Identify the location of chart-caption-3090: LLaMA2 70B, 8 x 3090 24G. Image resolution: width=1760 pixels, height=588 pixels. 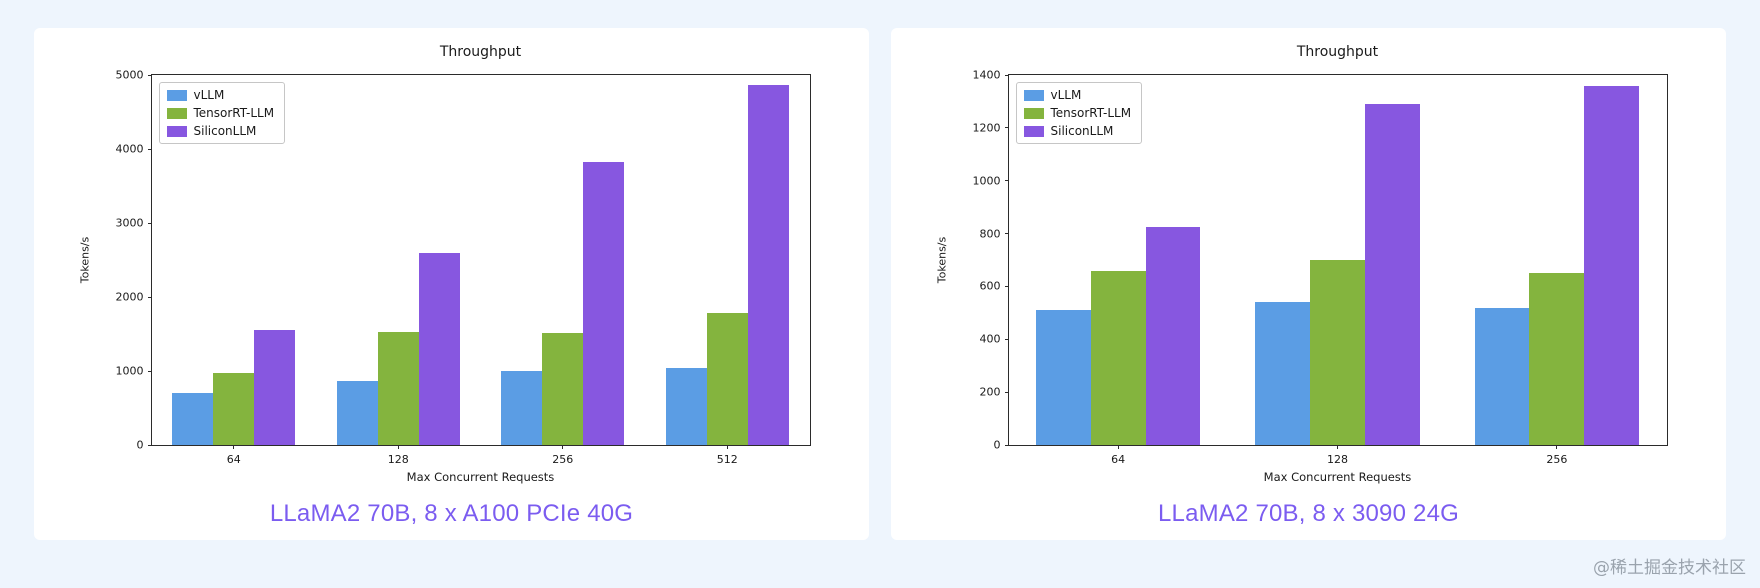
(1308, 513).